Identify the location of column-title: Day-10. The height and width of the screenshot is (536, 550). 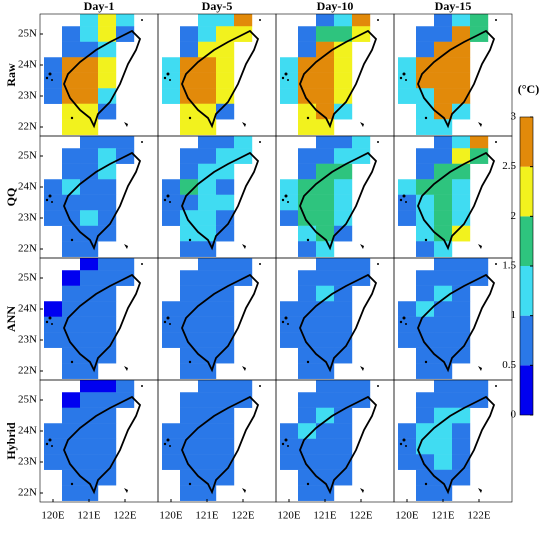
(335, 6).